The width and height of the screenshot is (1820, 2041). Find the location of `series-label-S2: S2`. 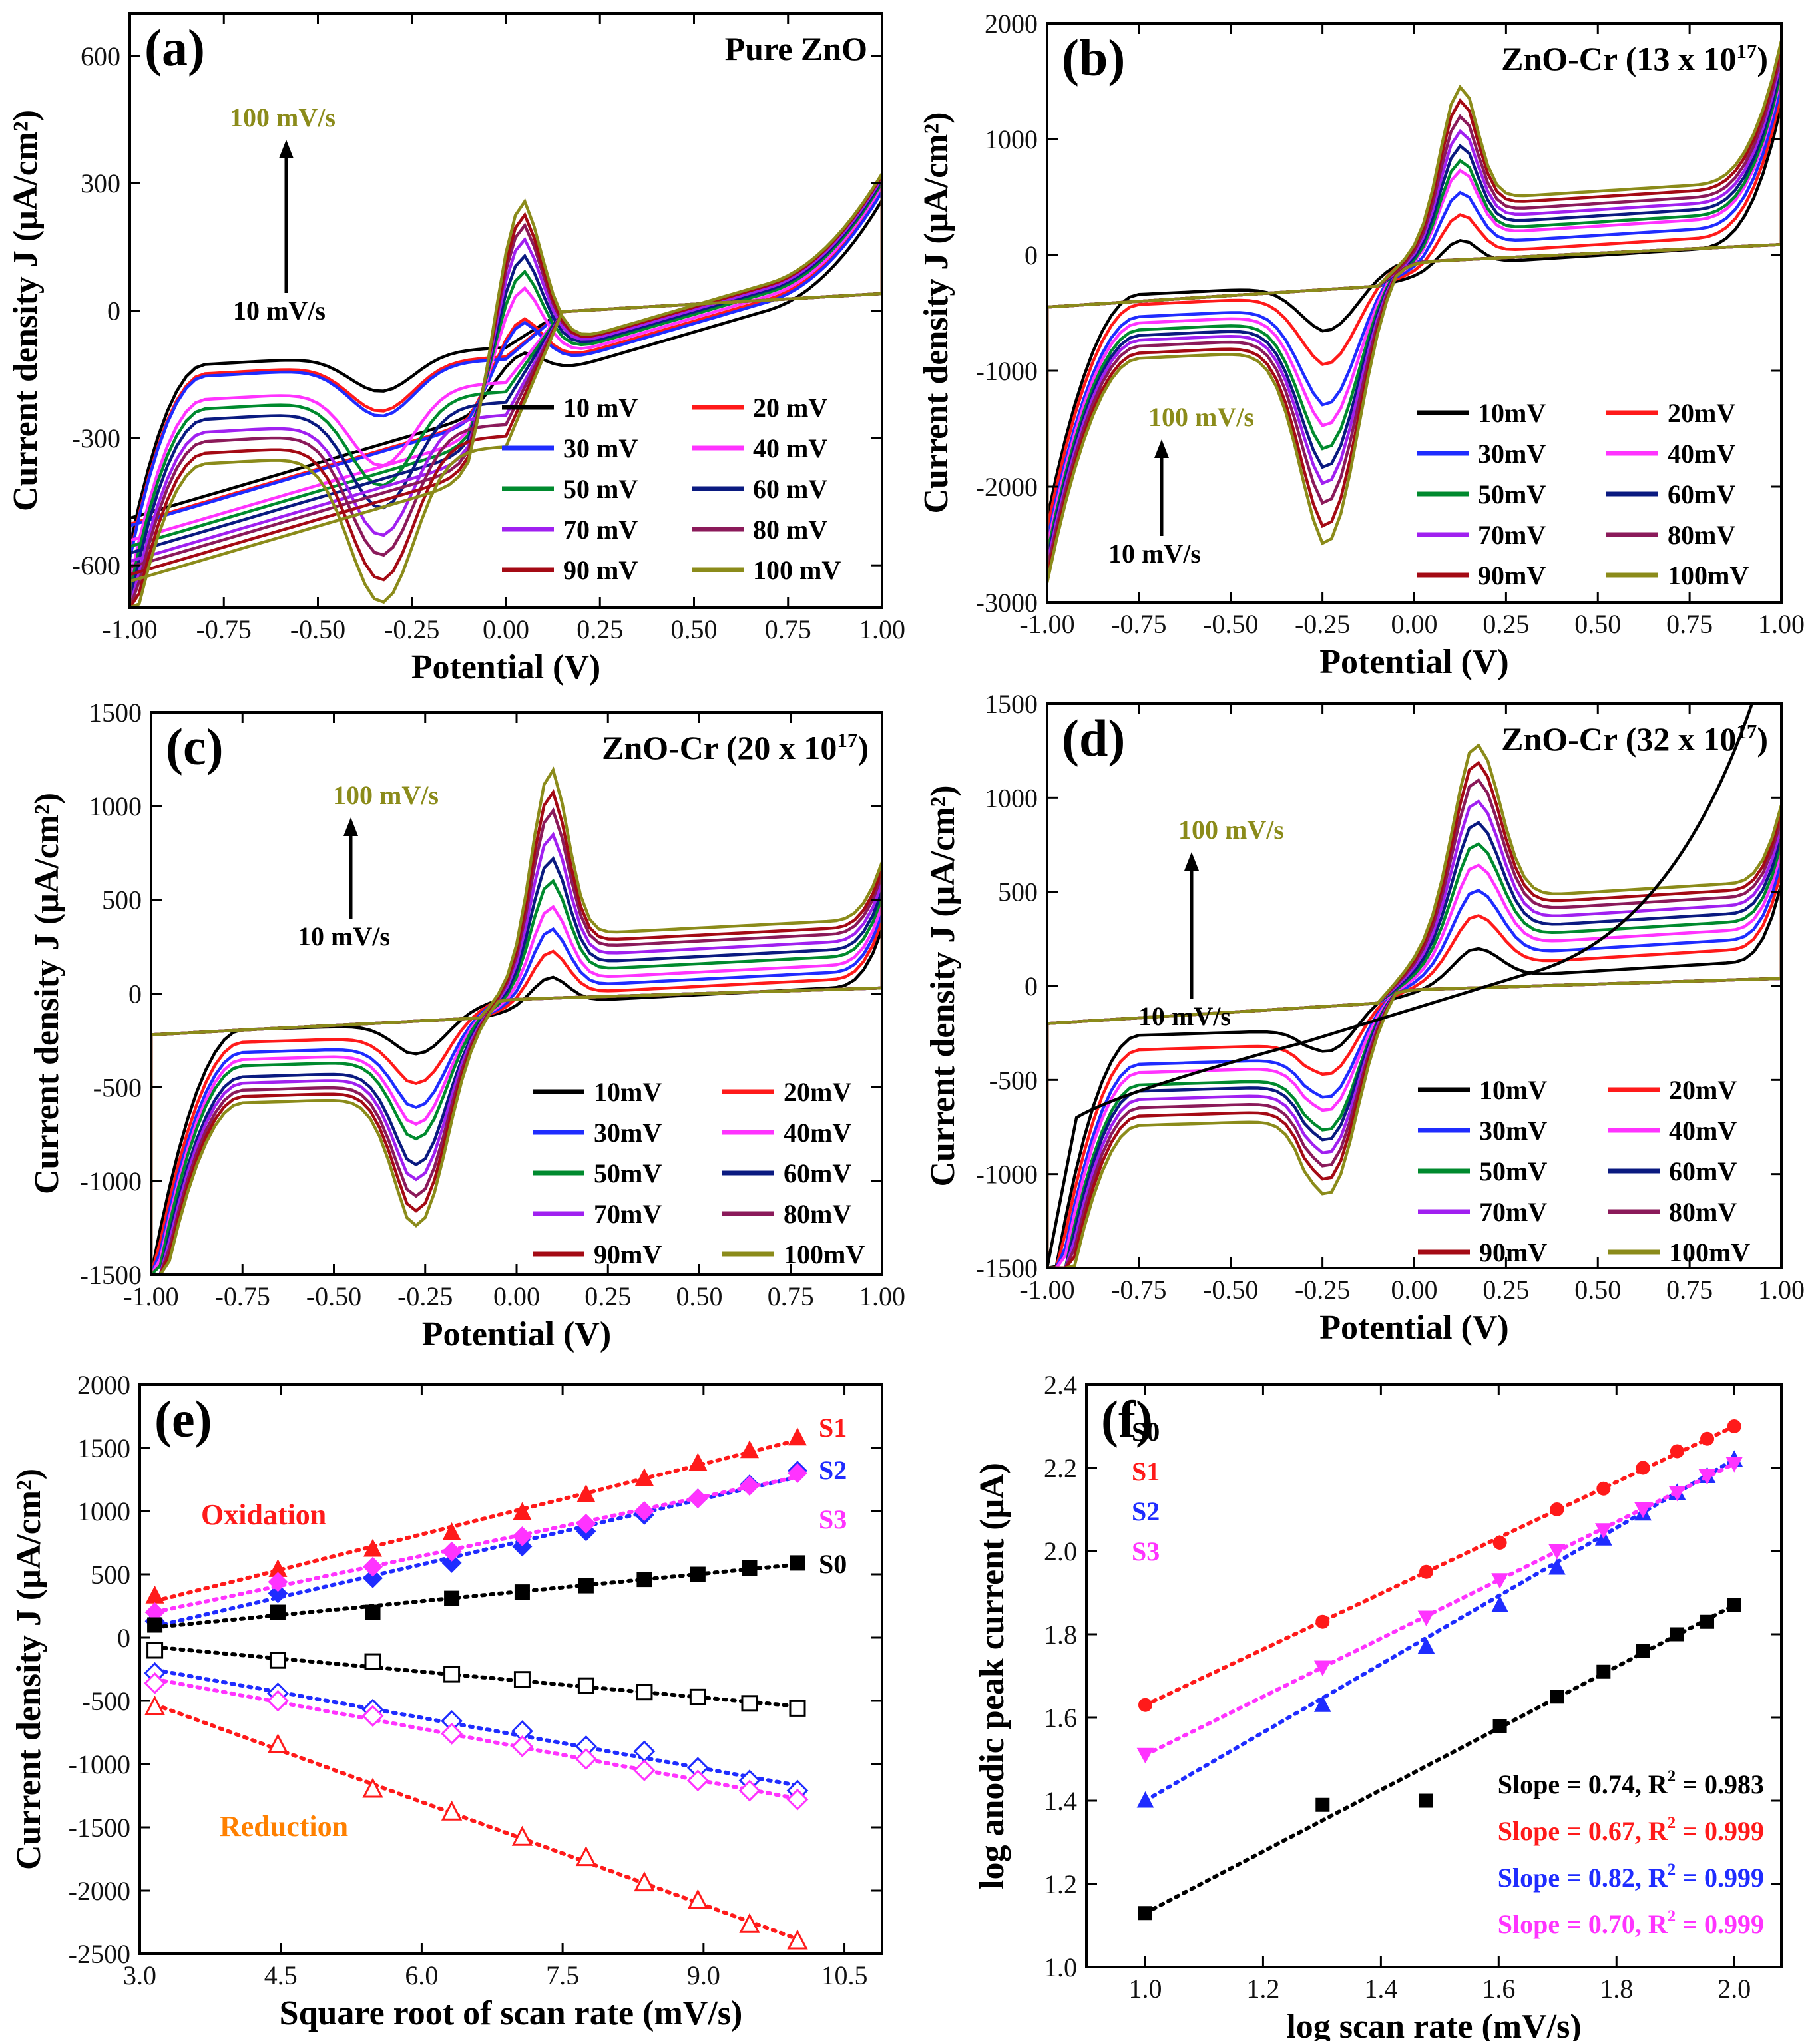

series-label-S2: S2 is located at coordinates (833, 1470).